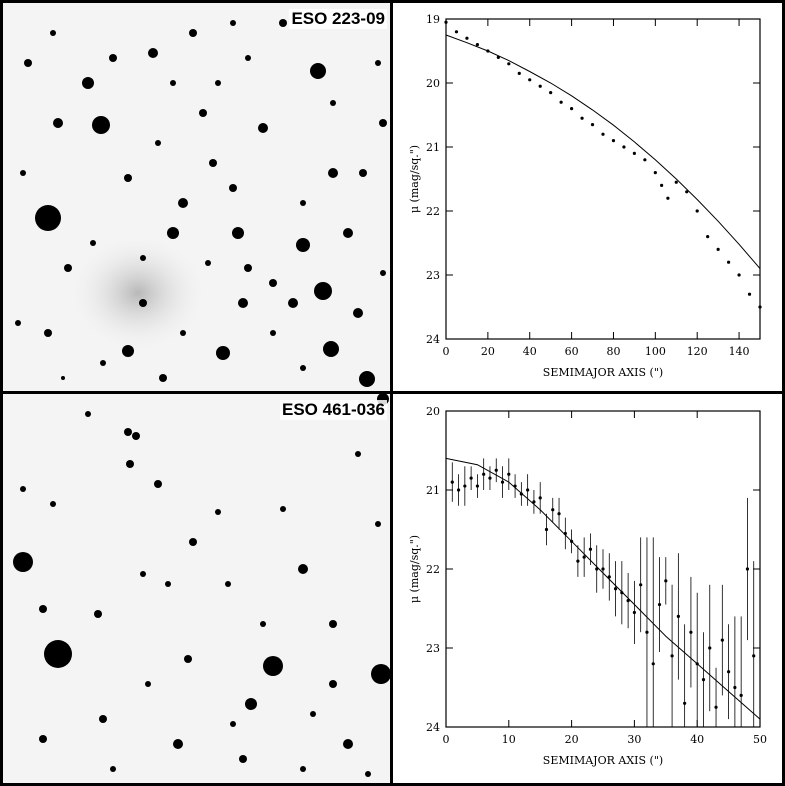 Image resolution: width=785 pixels, height=786 pixels. What do you see at coordinates (655, 351) in the screenshot?
I see `x-tick-label: 100` at bounding box center [655, 351].